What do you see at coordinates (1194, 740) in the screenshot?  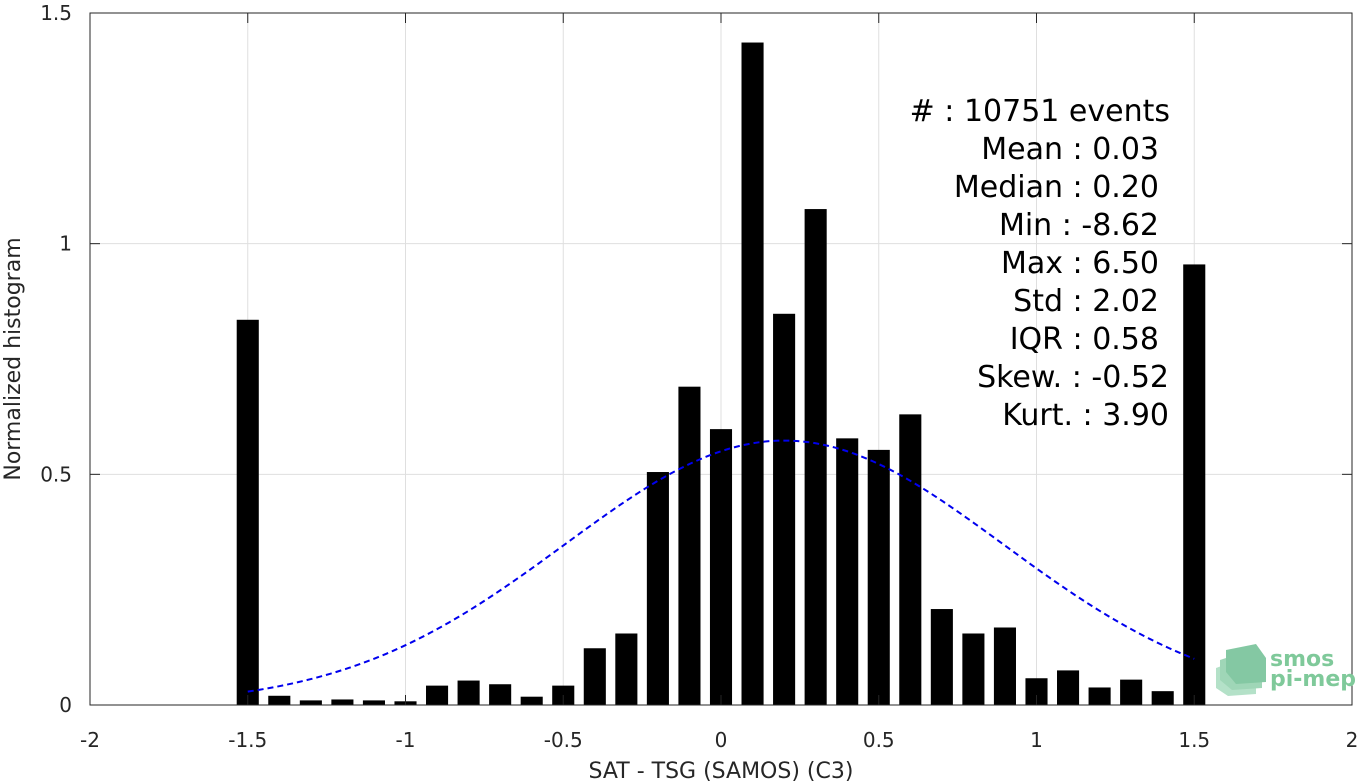 I see `x-tick-label: 1.5` at bounding box center [1194, 740].